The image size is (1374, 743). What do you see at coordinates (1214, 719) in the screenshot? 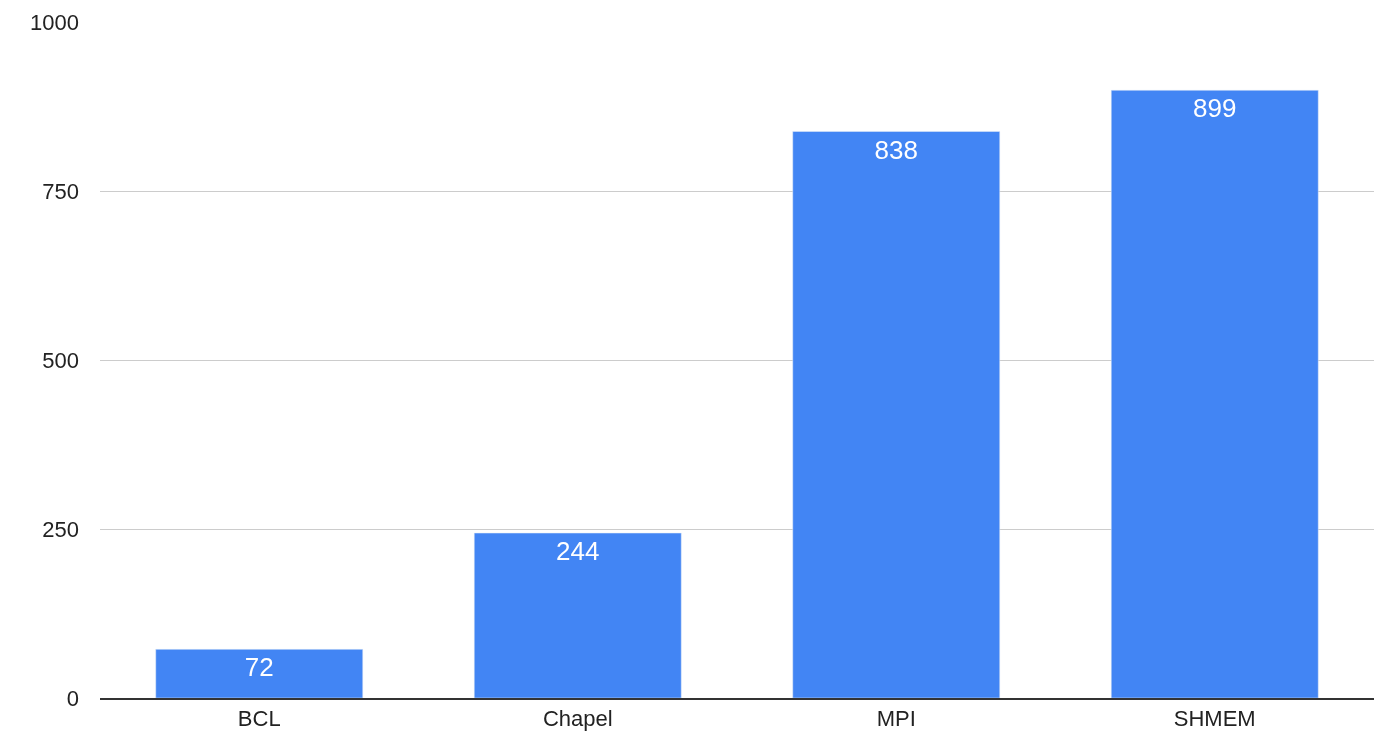
I see `x-tick-label: SHMEM` at bounding box center [1214, 719].